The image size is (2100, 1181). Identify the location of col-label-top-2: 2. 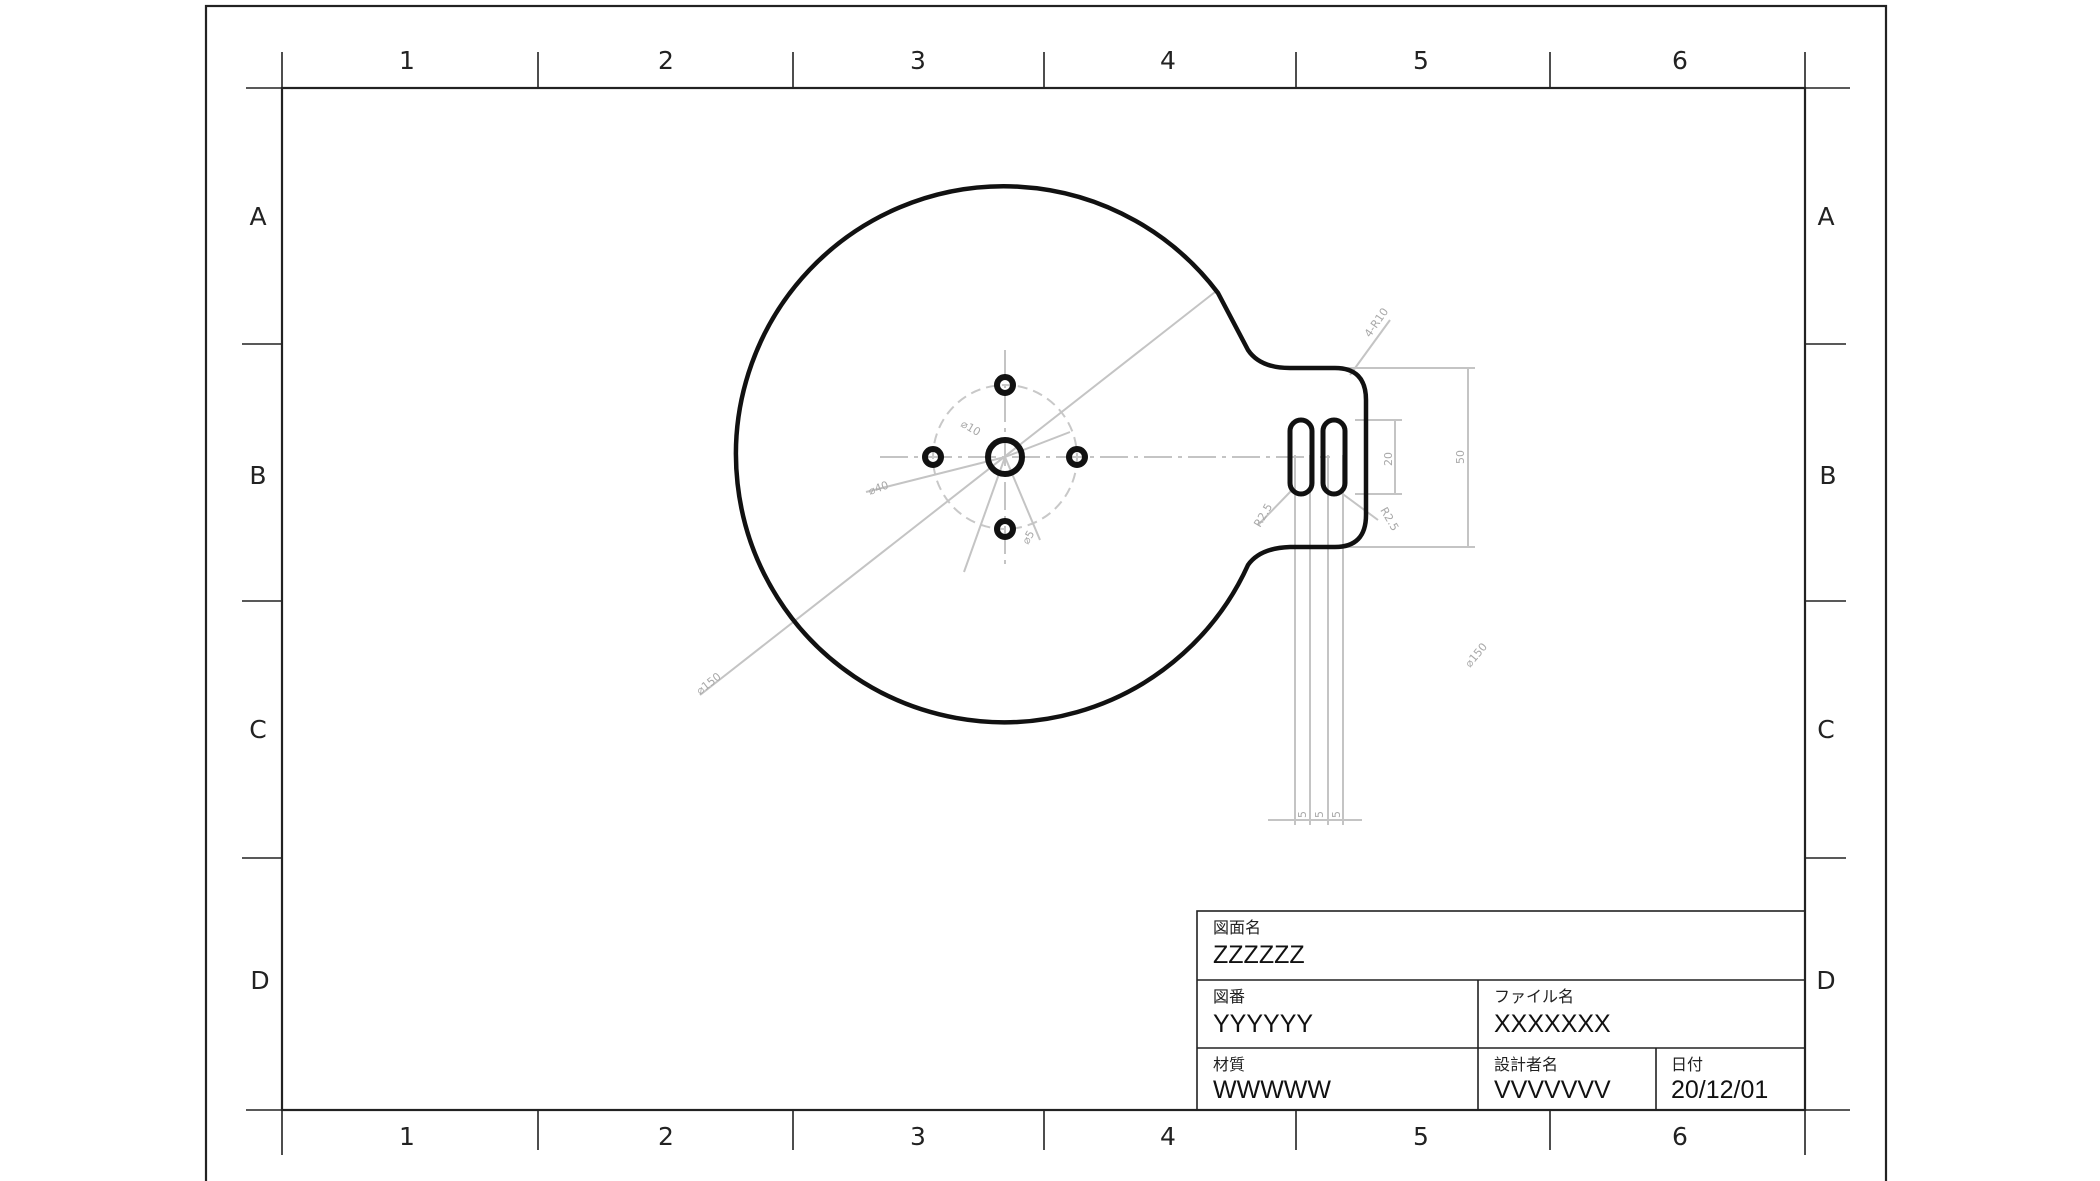
(666, 60).